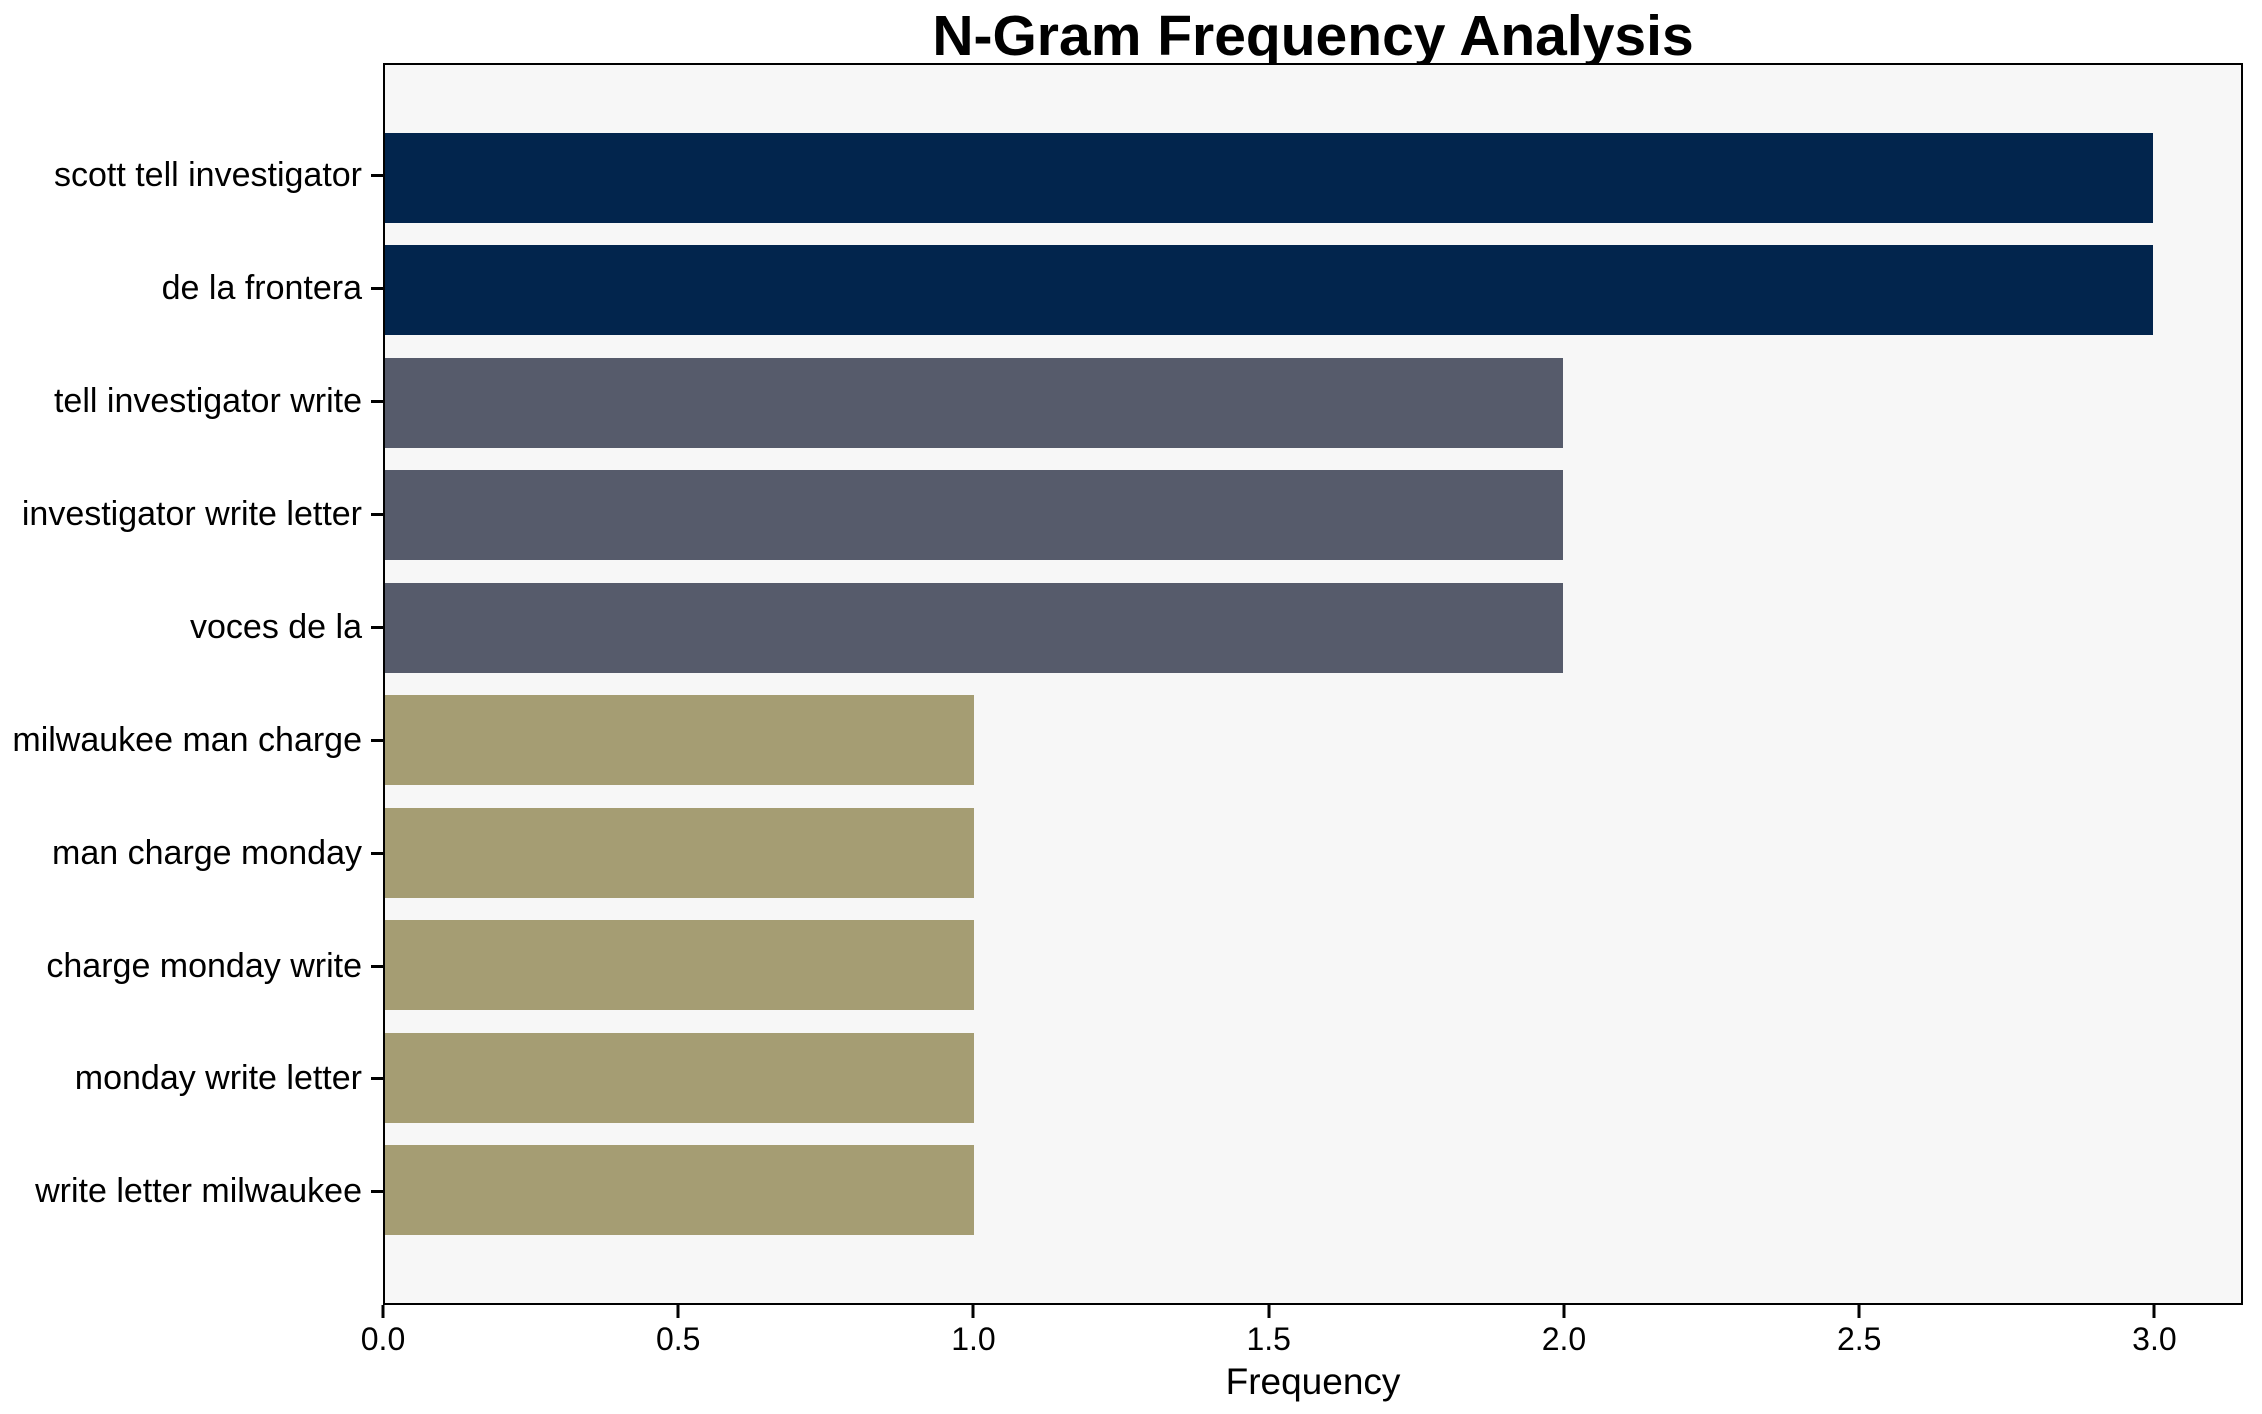 This screenshot has width=2262, height=1414. I want to click on x-tick-label: 2.5, so click(1859, 1339).